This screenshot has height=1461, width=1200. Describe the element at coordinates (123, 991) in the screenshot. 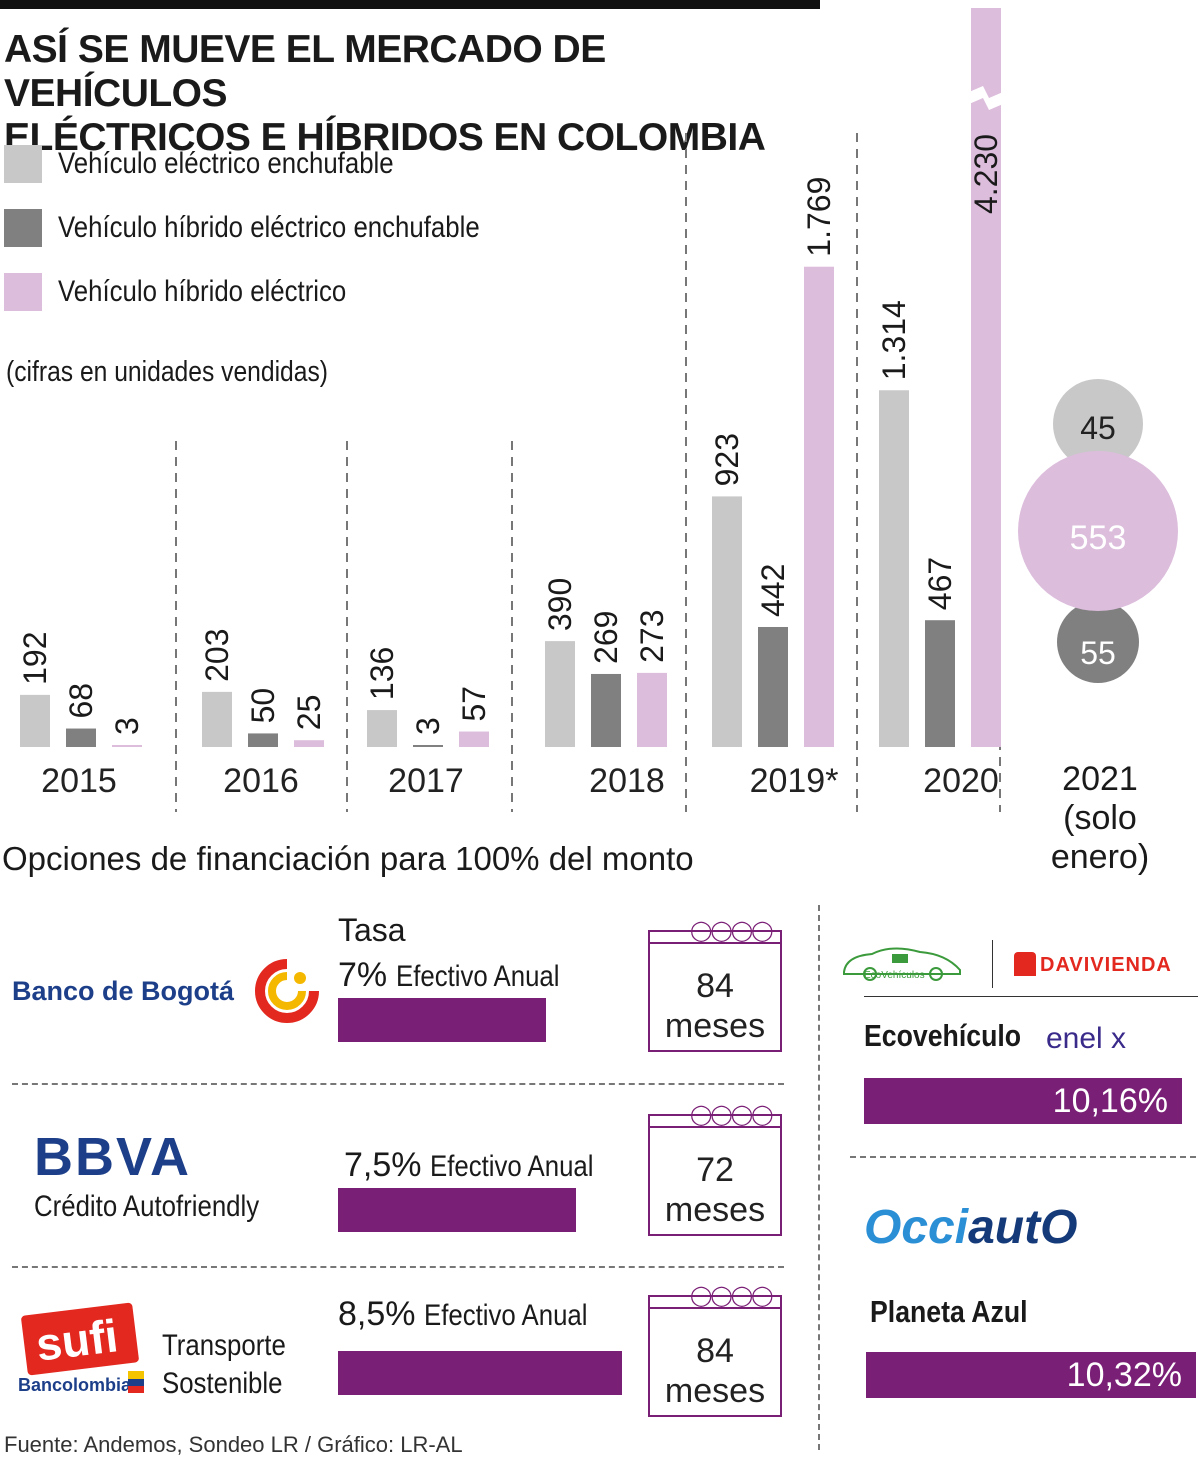

I see `banco-bogota-logo: Banco de Bogotá` at that location.